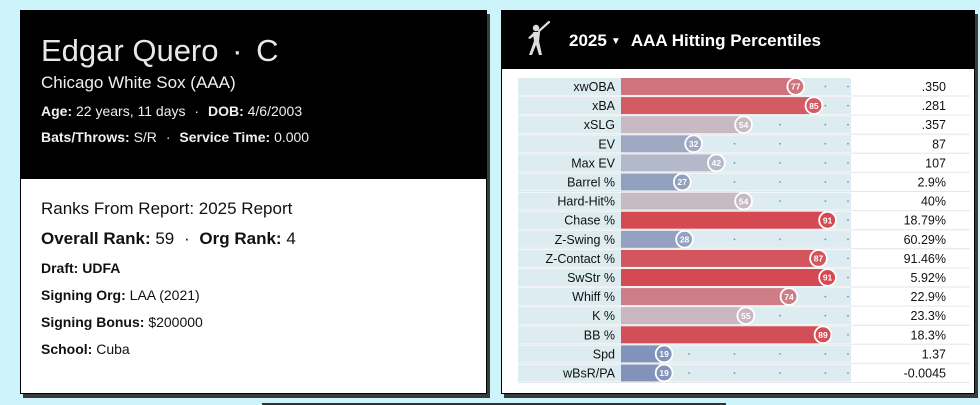 The height and width of the screenshot is (405, 980). What do you see at coordinates (598, 40) in the screenshot?
I see `season-dropdown: 2025 ▼` at bounding box center [598, 40].